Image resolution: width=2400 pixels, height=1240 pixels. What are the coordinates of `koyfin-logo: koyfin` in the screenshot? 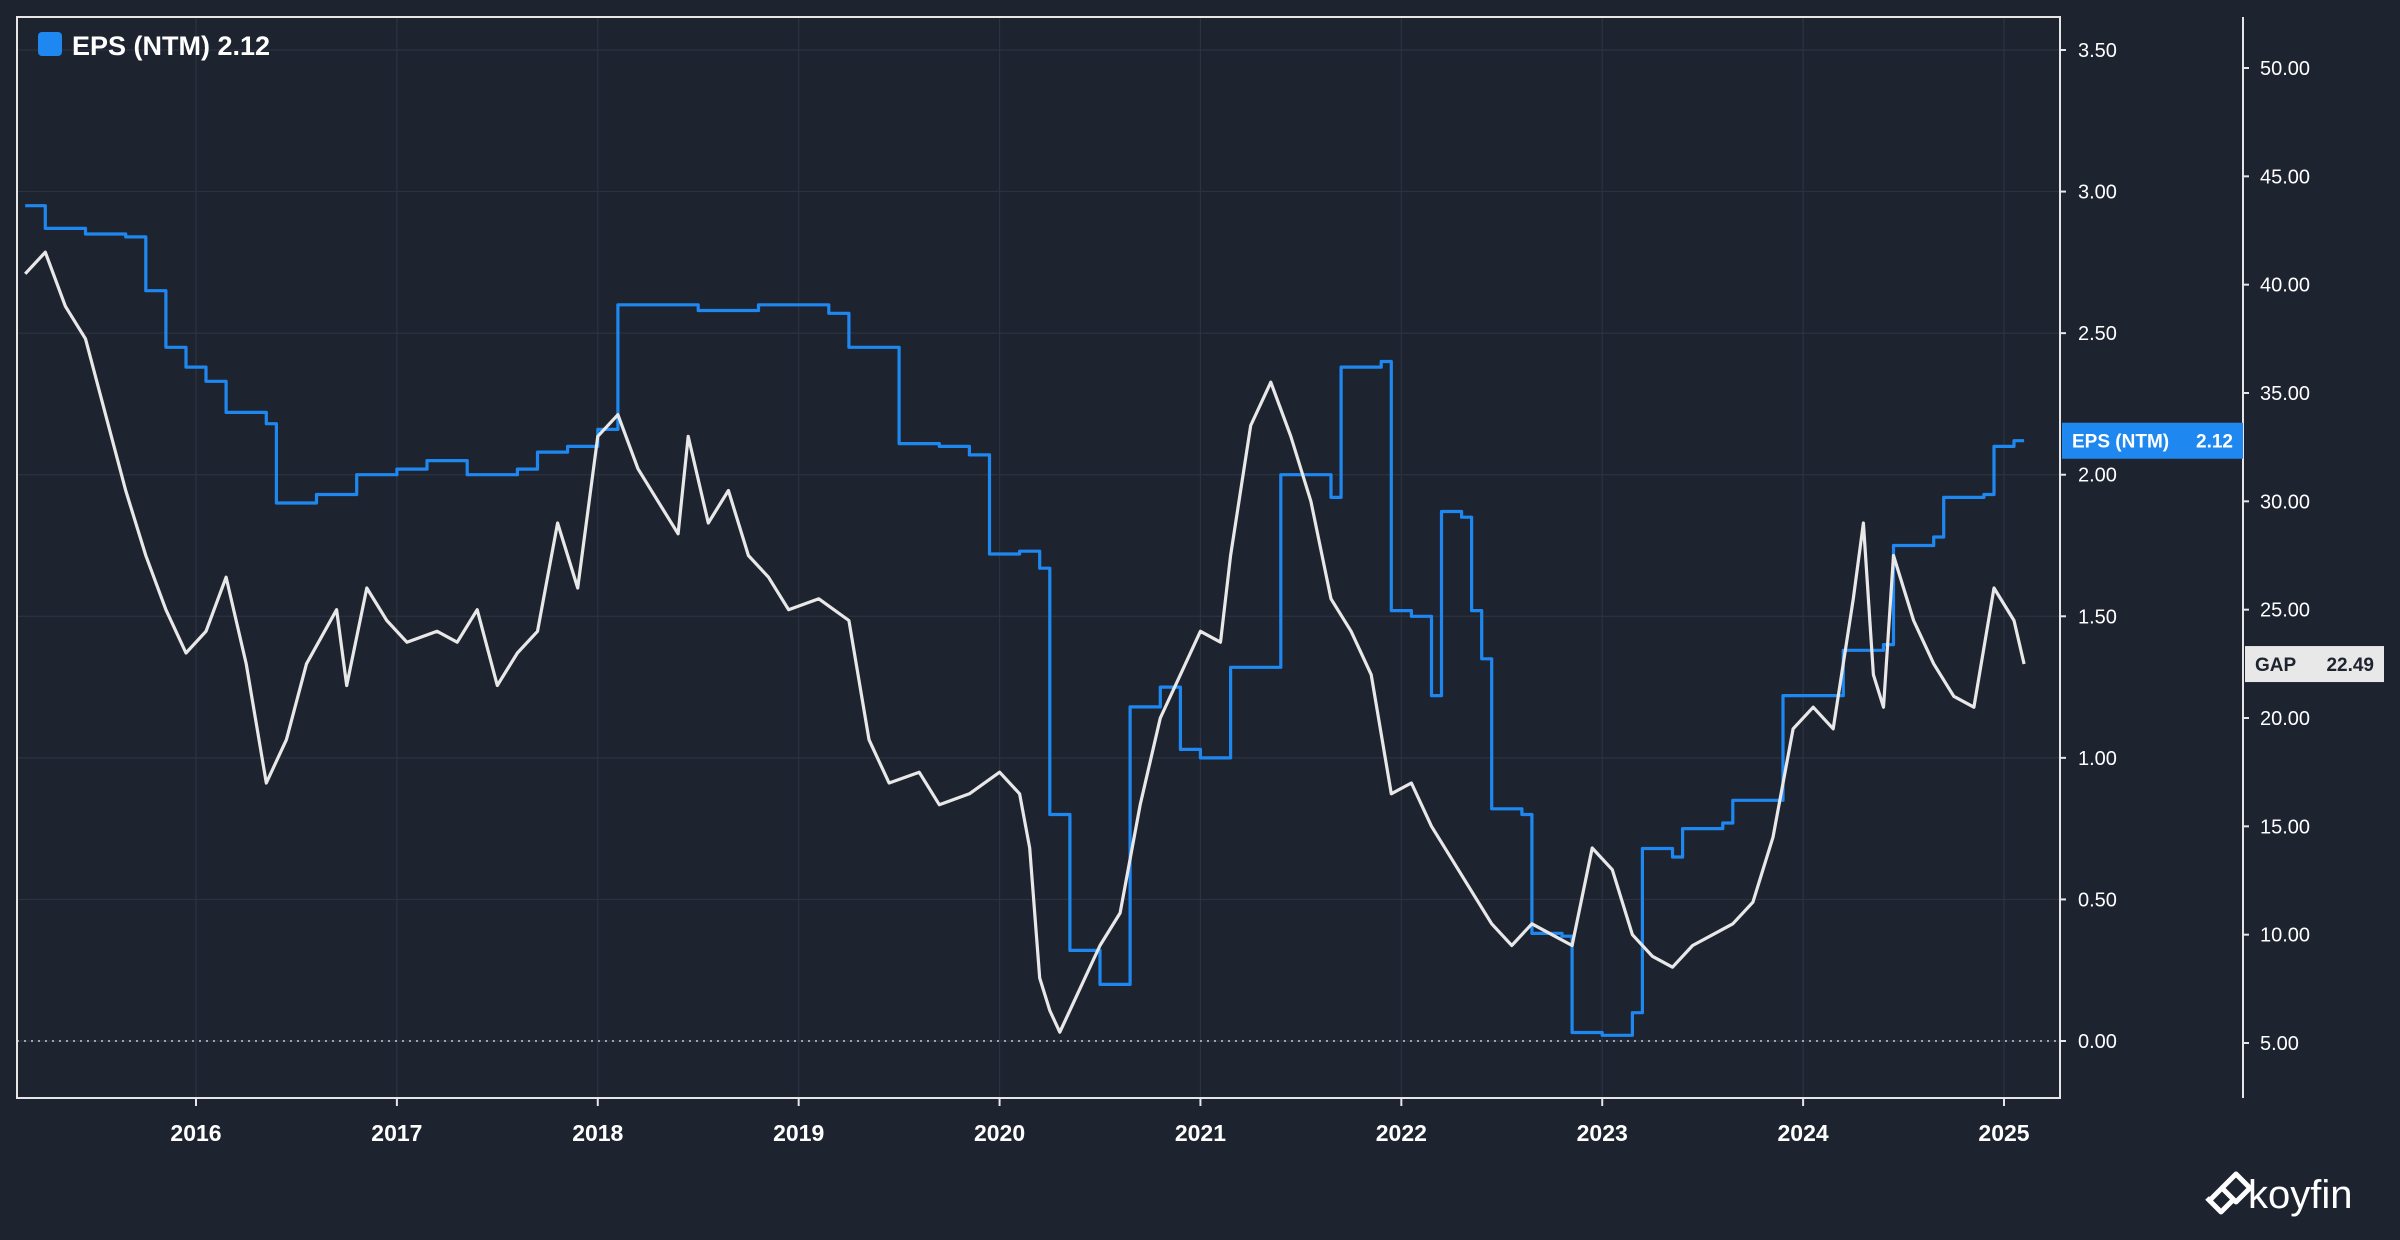 It's located at (2279, 1194).